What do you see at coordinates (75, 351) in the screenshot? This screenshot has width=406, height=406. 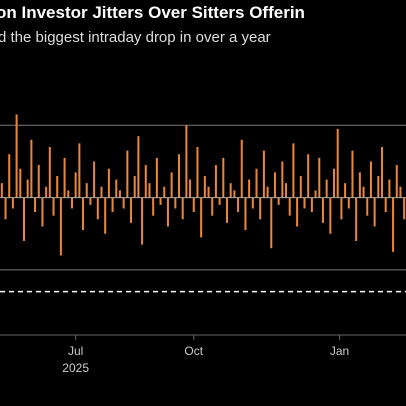 I see `x-tick-label: Jul` at bounding box center [75, 351].